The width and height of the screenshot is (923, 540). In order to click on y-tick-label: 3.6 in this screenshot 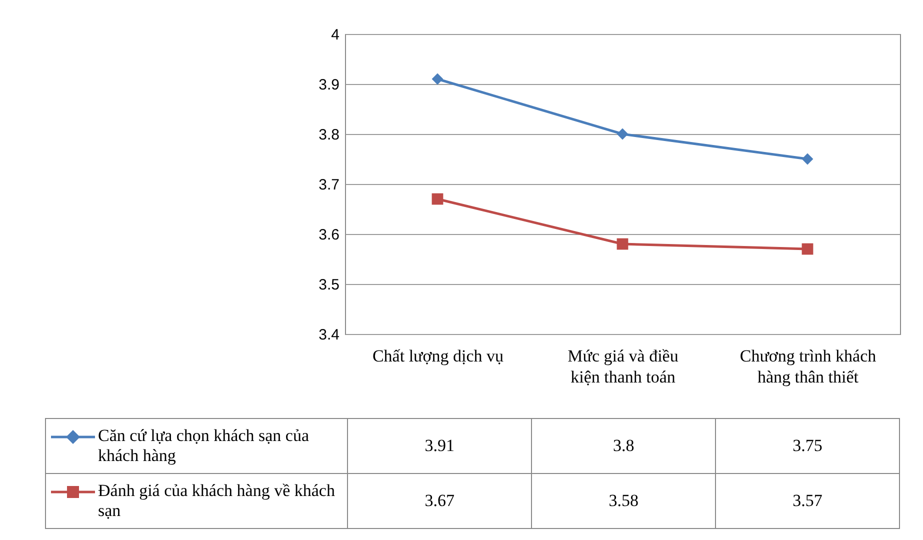, I will do `click(329, 235)`.